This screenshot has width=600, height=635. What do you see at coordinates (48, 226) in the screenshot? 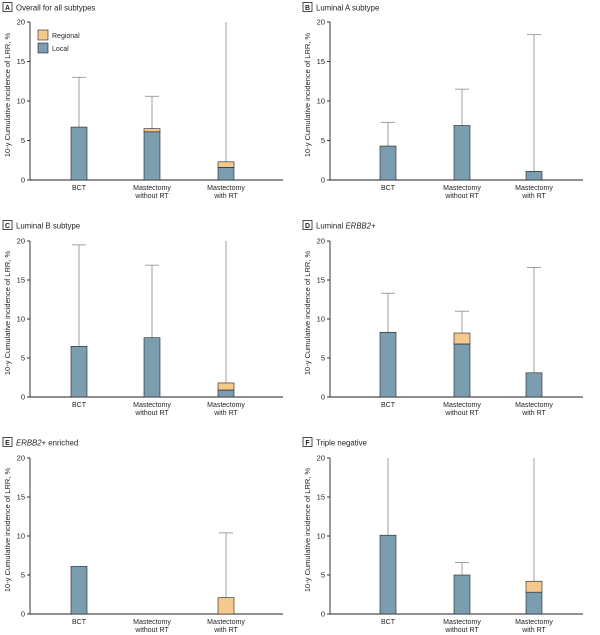
I see `panel-title: Luminal B subtype` at bounding box center [48, 226].